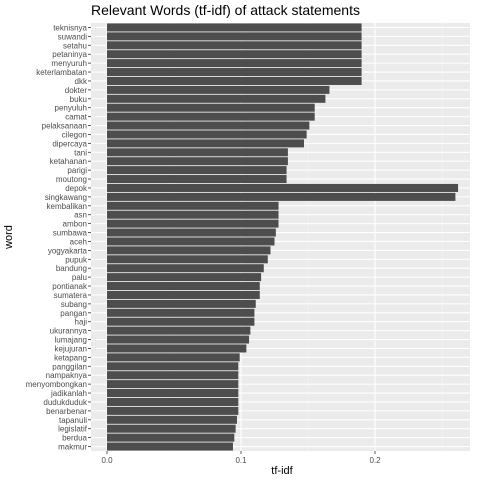  What do you see at coordinates (234, 80) in the screenshot?
I see `bar-dkk` at bounding box center [234, 80].